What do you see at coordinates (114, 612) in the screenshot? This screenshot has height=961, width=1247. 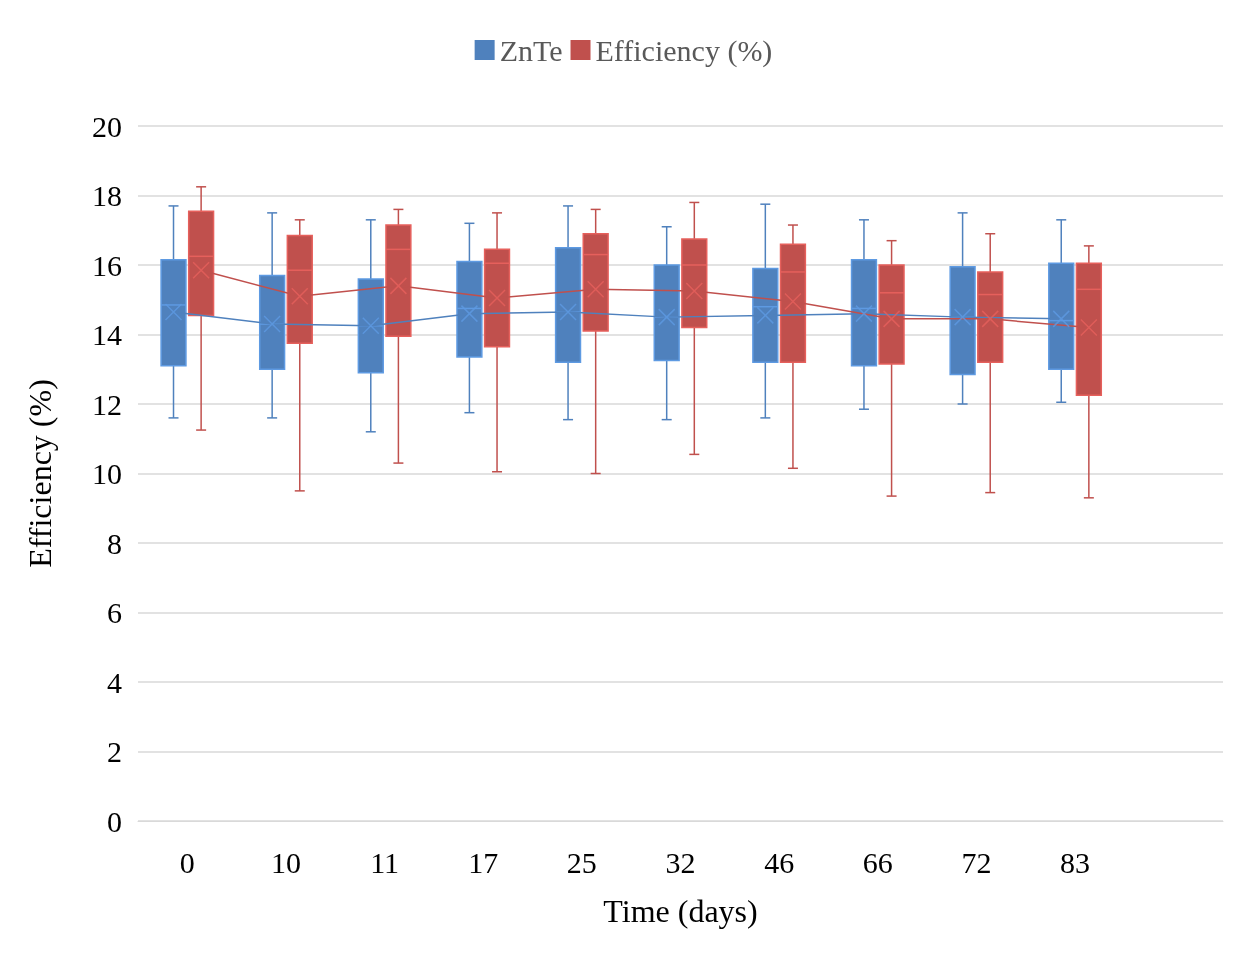 I see `y-tick-label: 6` at bounding box center [114, 612].